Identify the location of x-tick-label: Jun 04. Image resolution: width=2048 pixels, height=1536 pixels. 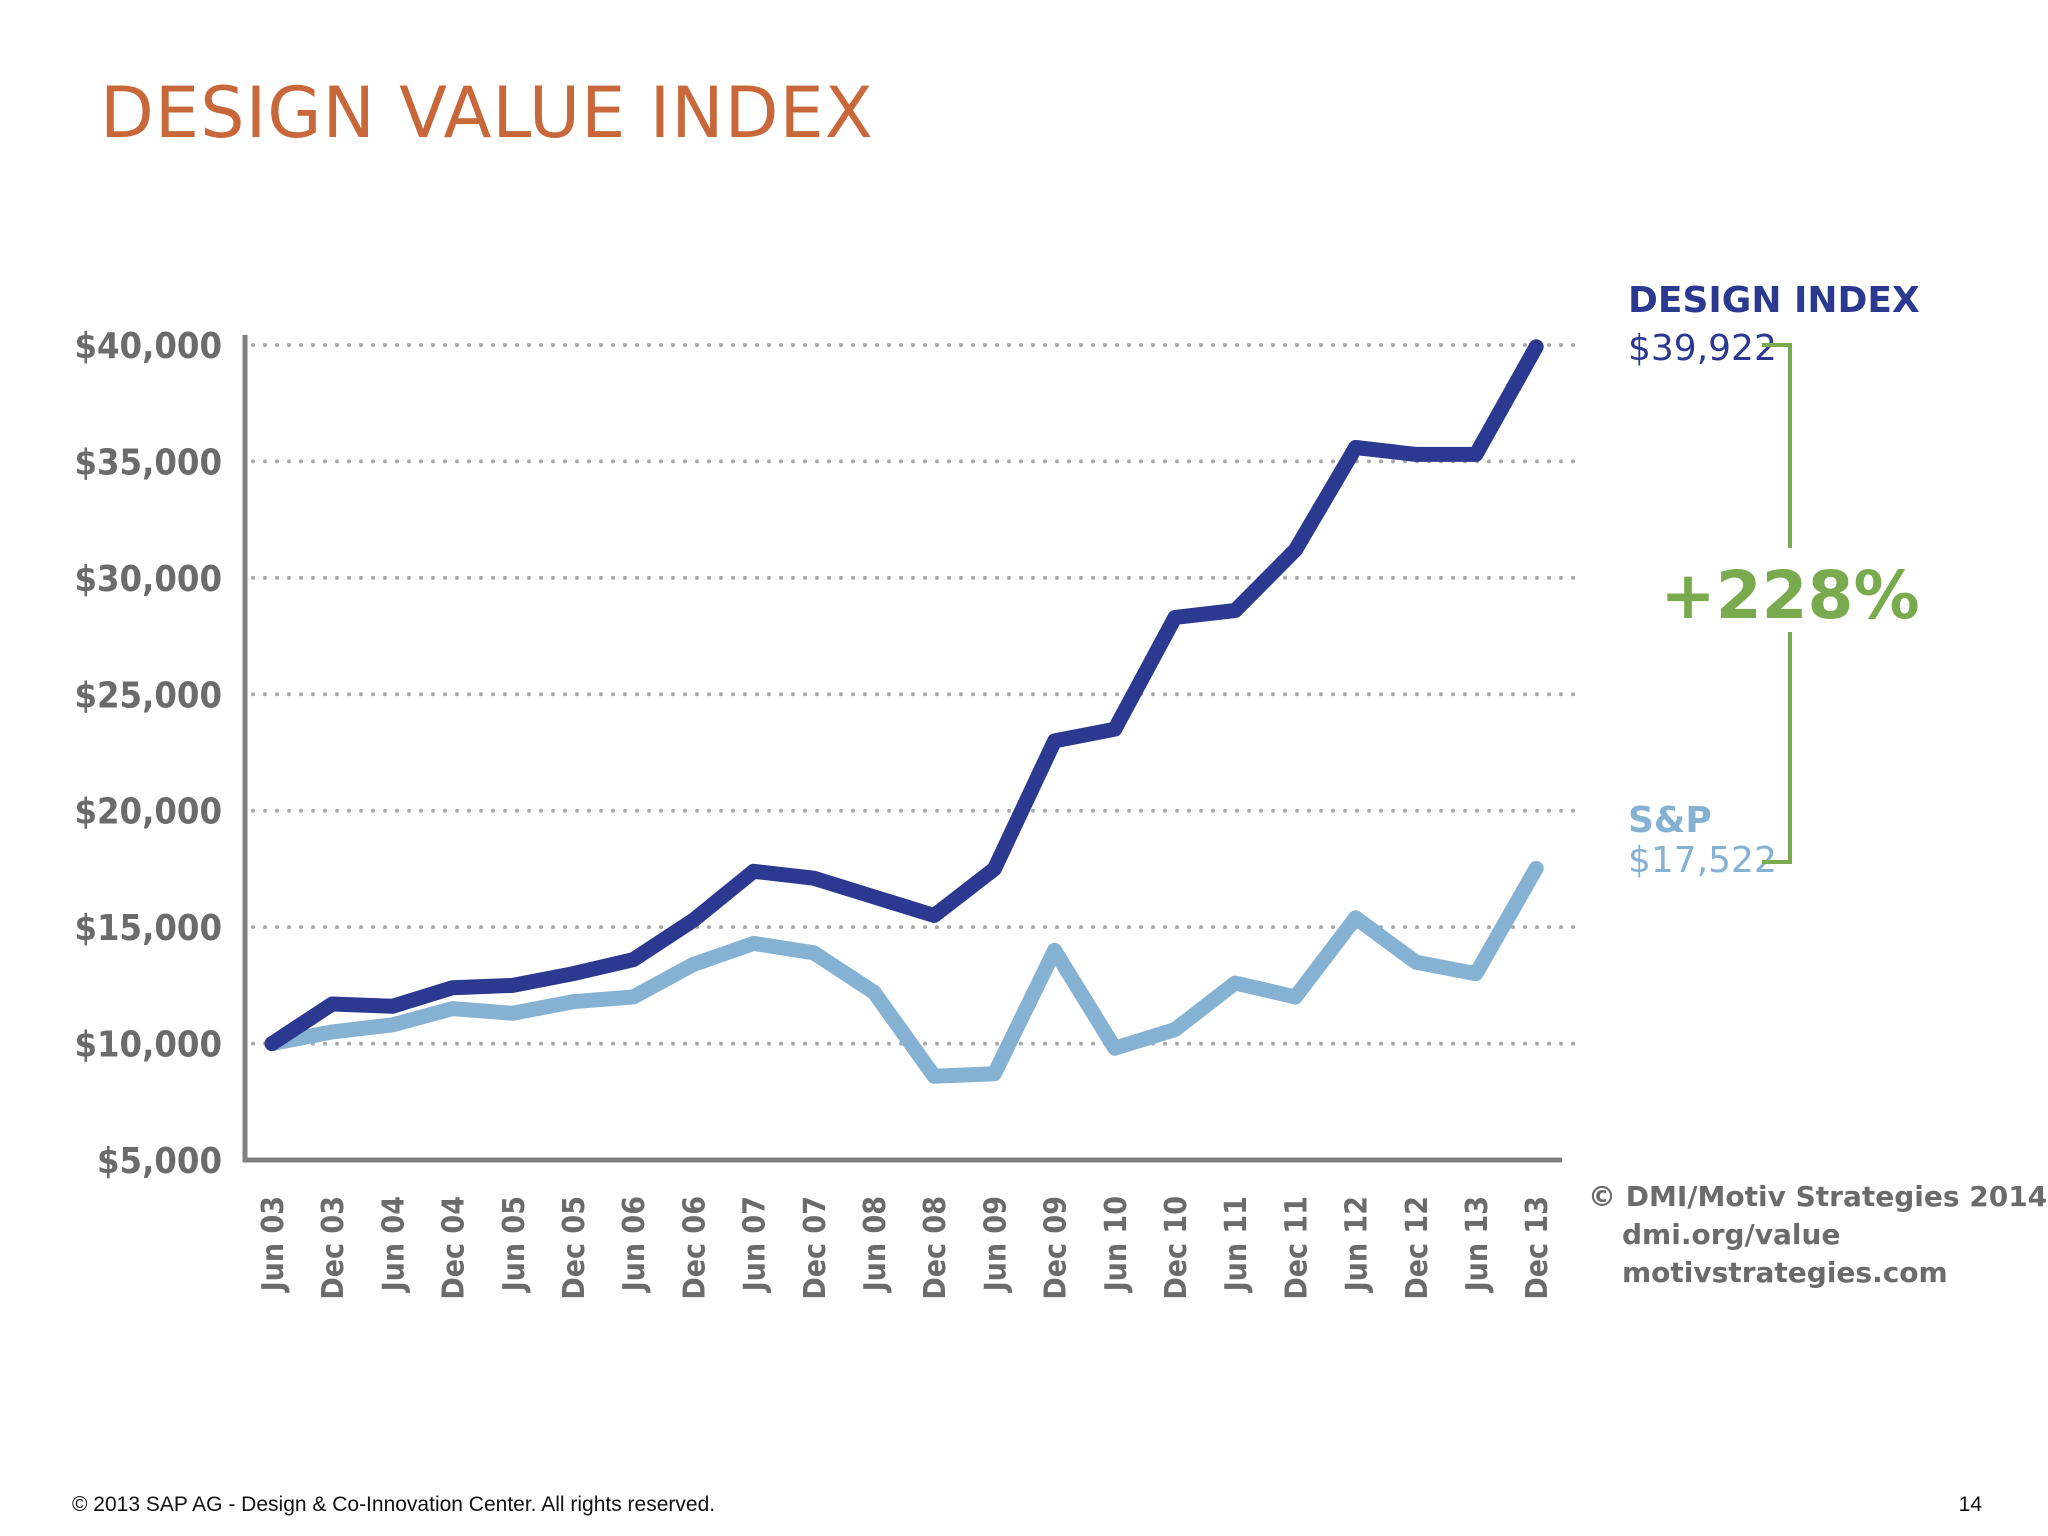
(393, 1244).